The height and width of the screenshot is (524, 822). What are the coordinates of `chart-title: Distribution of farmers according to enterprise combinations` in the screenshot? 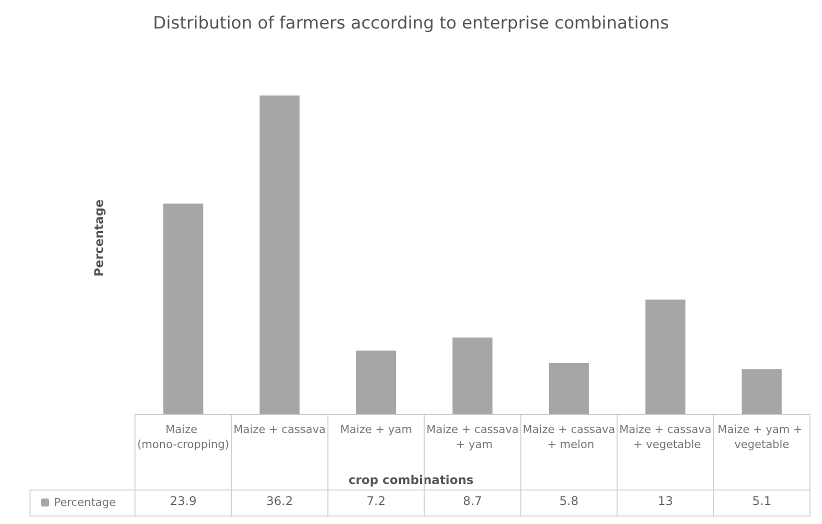 It's located at (411, 24).